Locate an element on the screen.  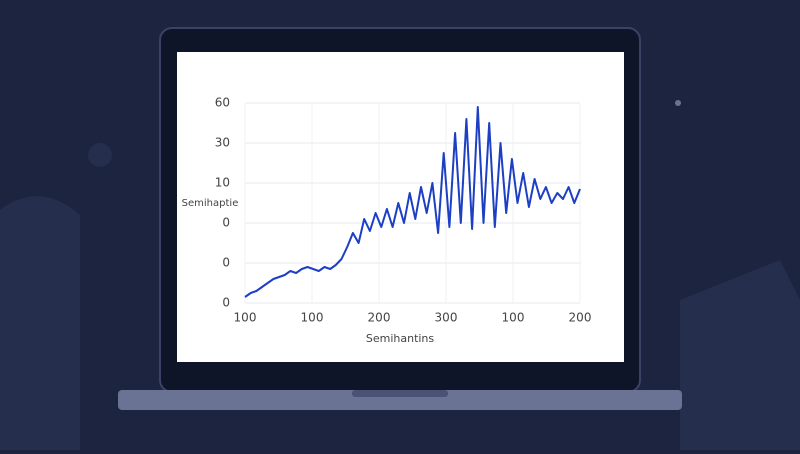
y-tick-label: 60 is located at coordinates (222, 103).